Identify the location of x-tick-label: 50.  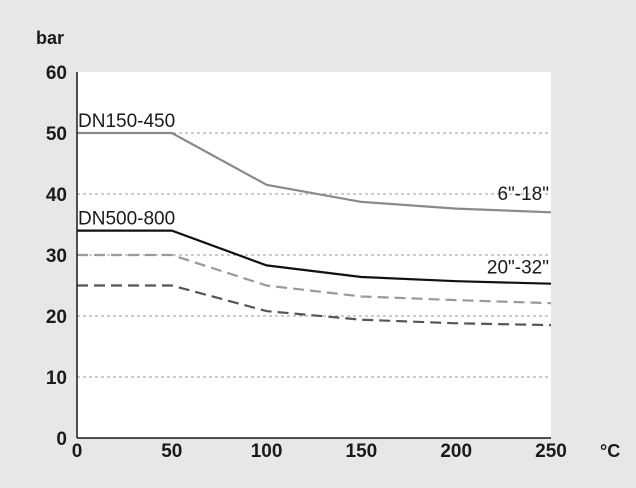
(171, 451).